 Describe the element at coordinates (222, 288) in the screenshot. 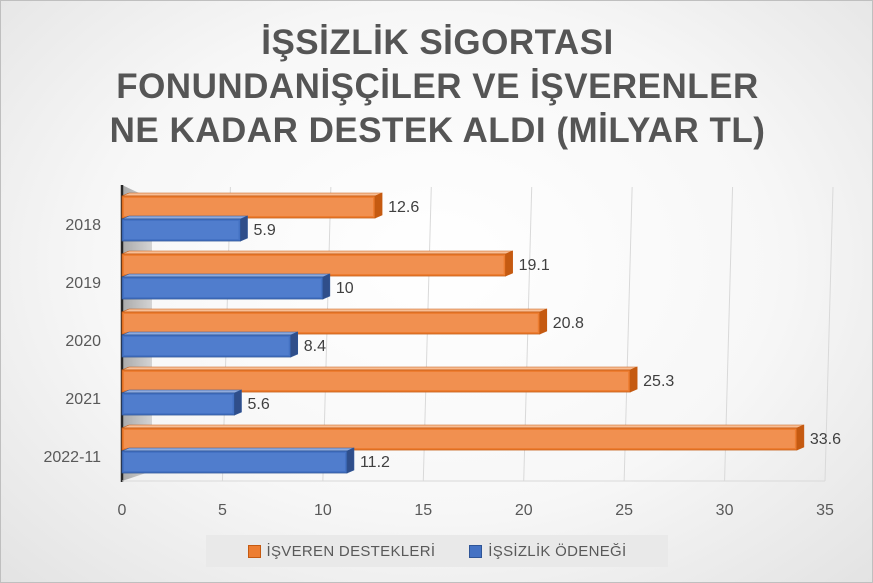

I see `bar-issizlik-2019-shine` at that location.